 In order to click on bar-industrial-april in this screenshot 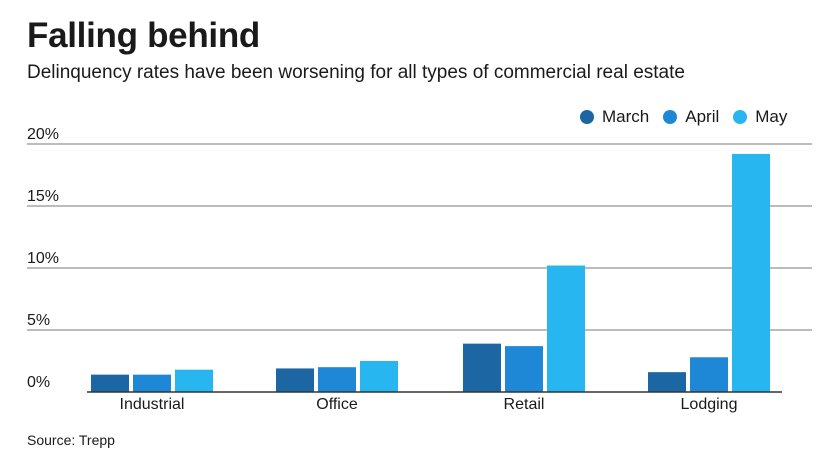, I will do `click(152, 383)`.